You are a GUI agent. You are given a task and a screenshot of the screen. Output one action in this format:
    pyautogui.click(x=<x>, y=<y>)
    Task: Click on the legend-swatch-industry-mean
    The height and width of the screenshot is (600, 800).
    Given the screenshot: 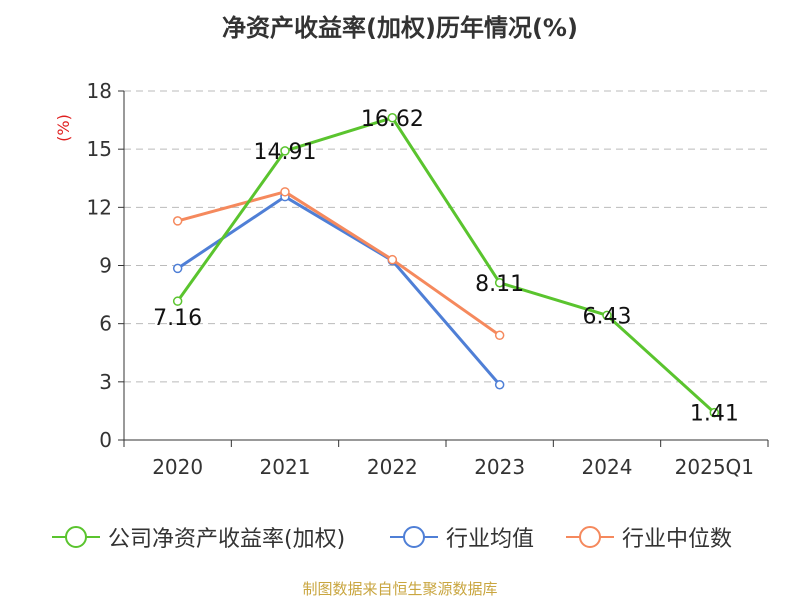 What is the action you would take?
    pyautogui.click(x=414, y=537)
    